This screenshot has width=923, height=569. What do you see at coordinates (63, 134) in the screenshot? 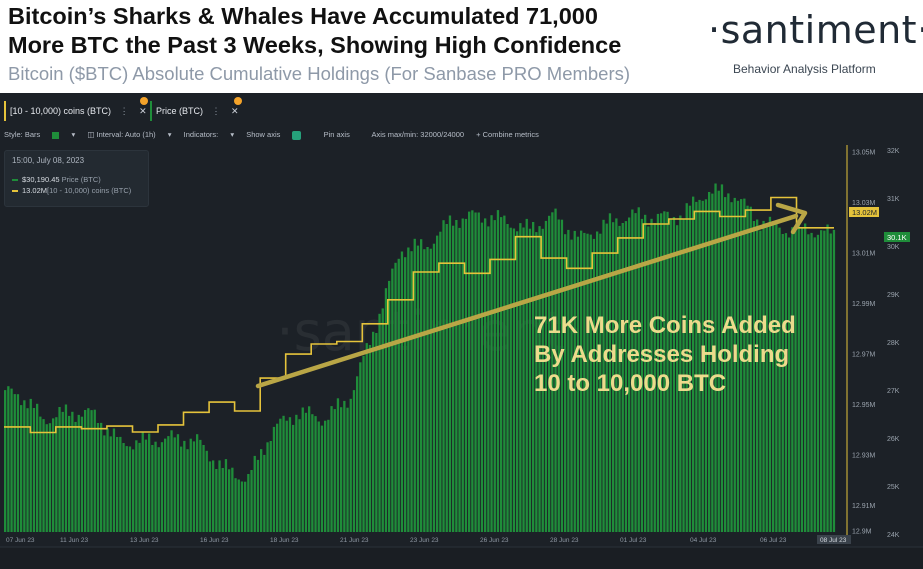
I see `color-select: ▾` at bounding box center [63, 134].